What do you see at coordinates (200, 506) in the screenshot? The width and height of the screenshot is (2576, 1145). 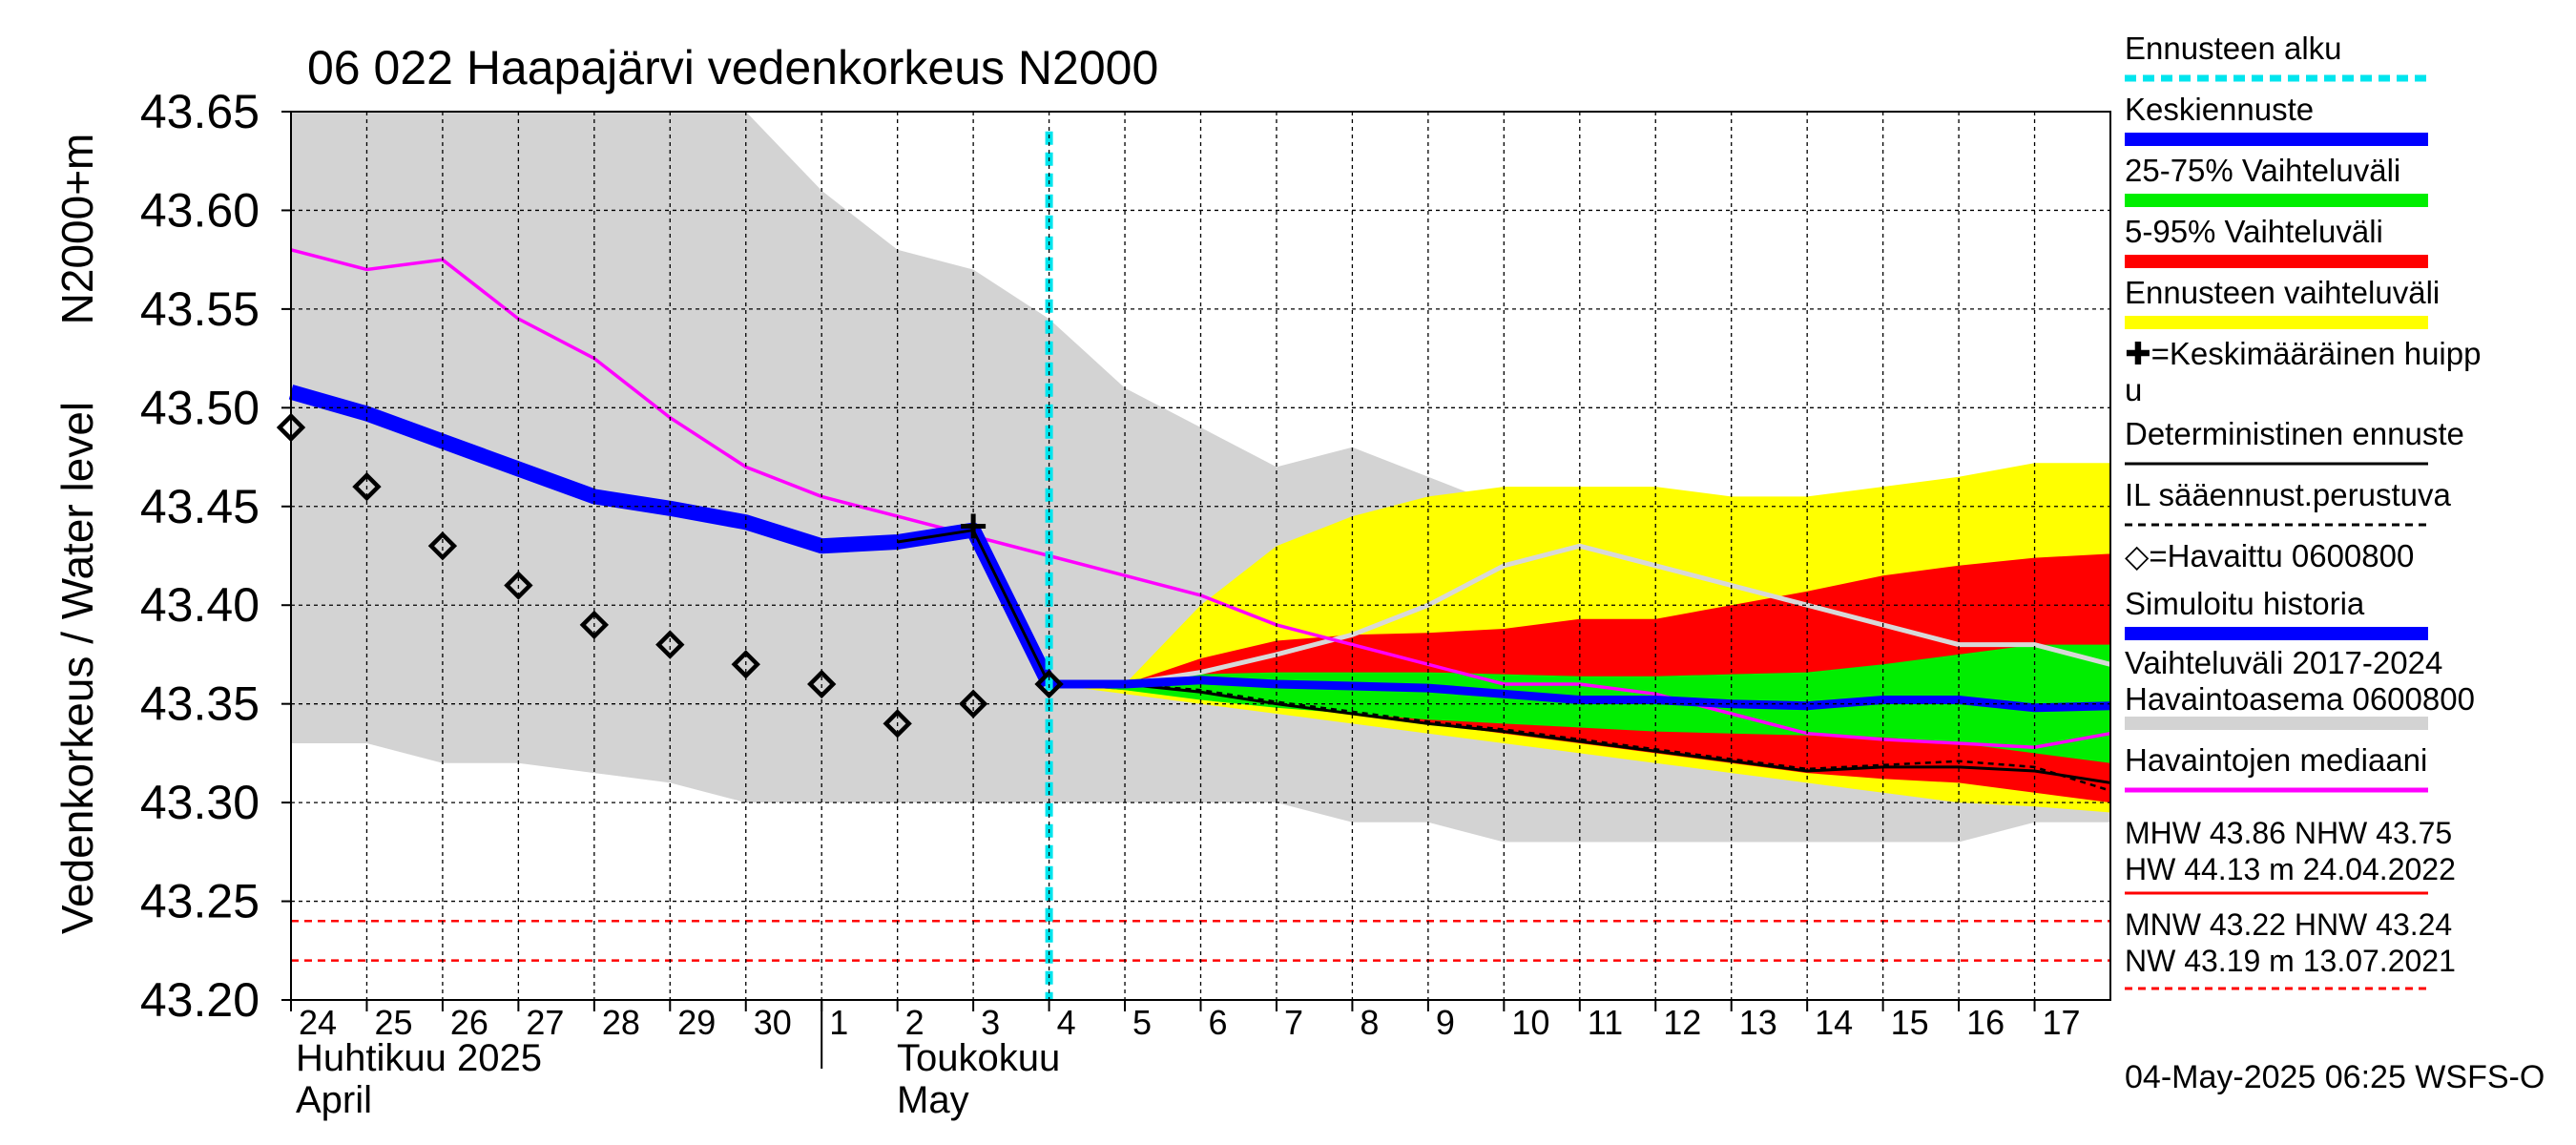 I see `y-tick-label: 43.45` at bounding box center [200, 506].